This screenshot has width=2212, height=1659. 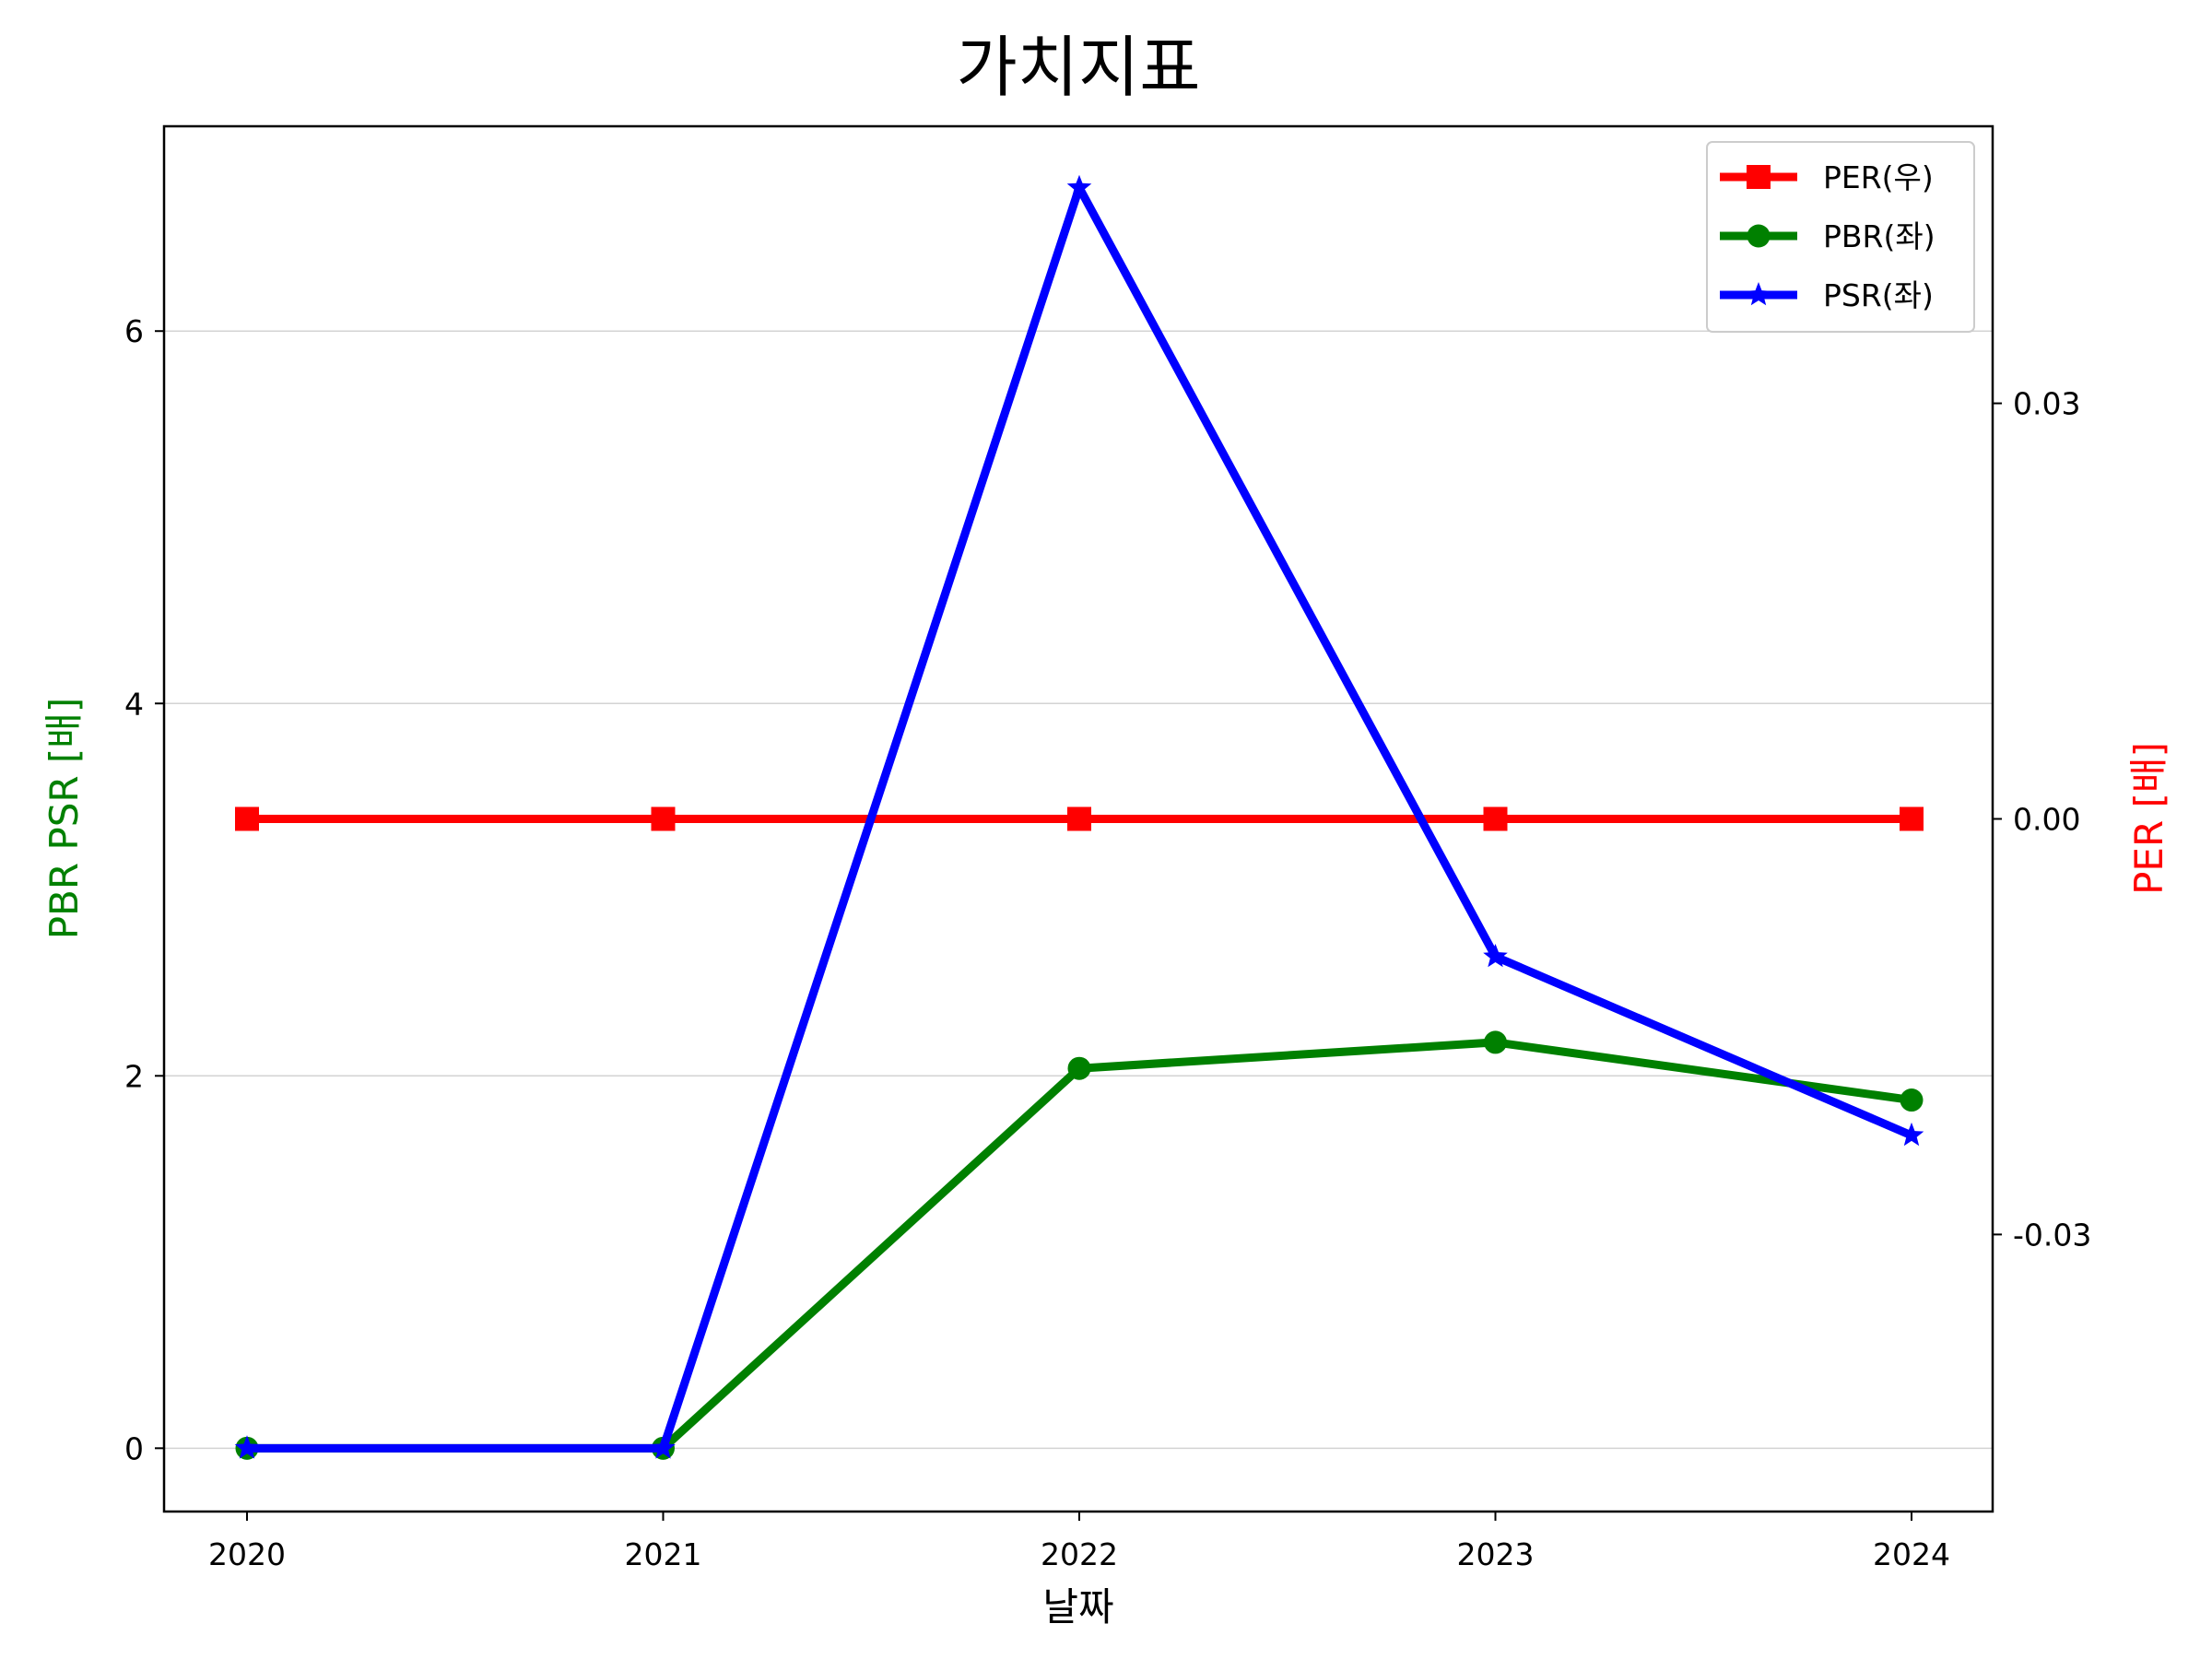 I want to click on x-tick-label: 2024, so click(x=1911, y=1554).